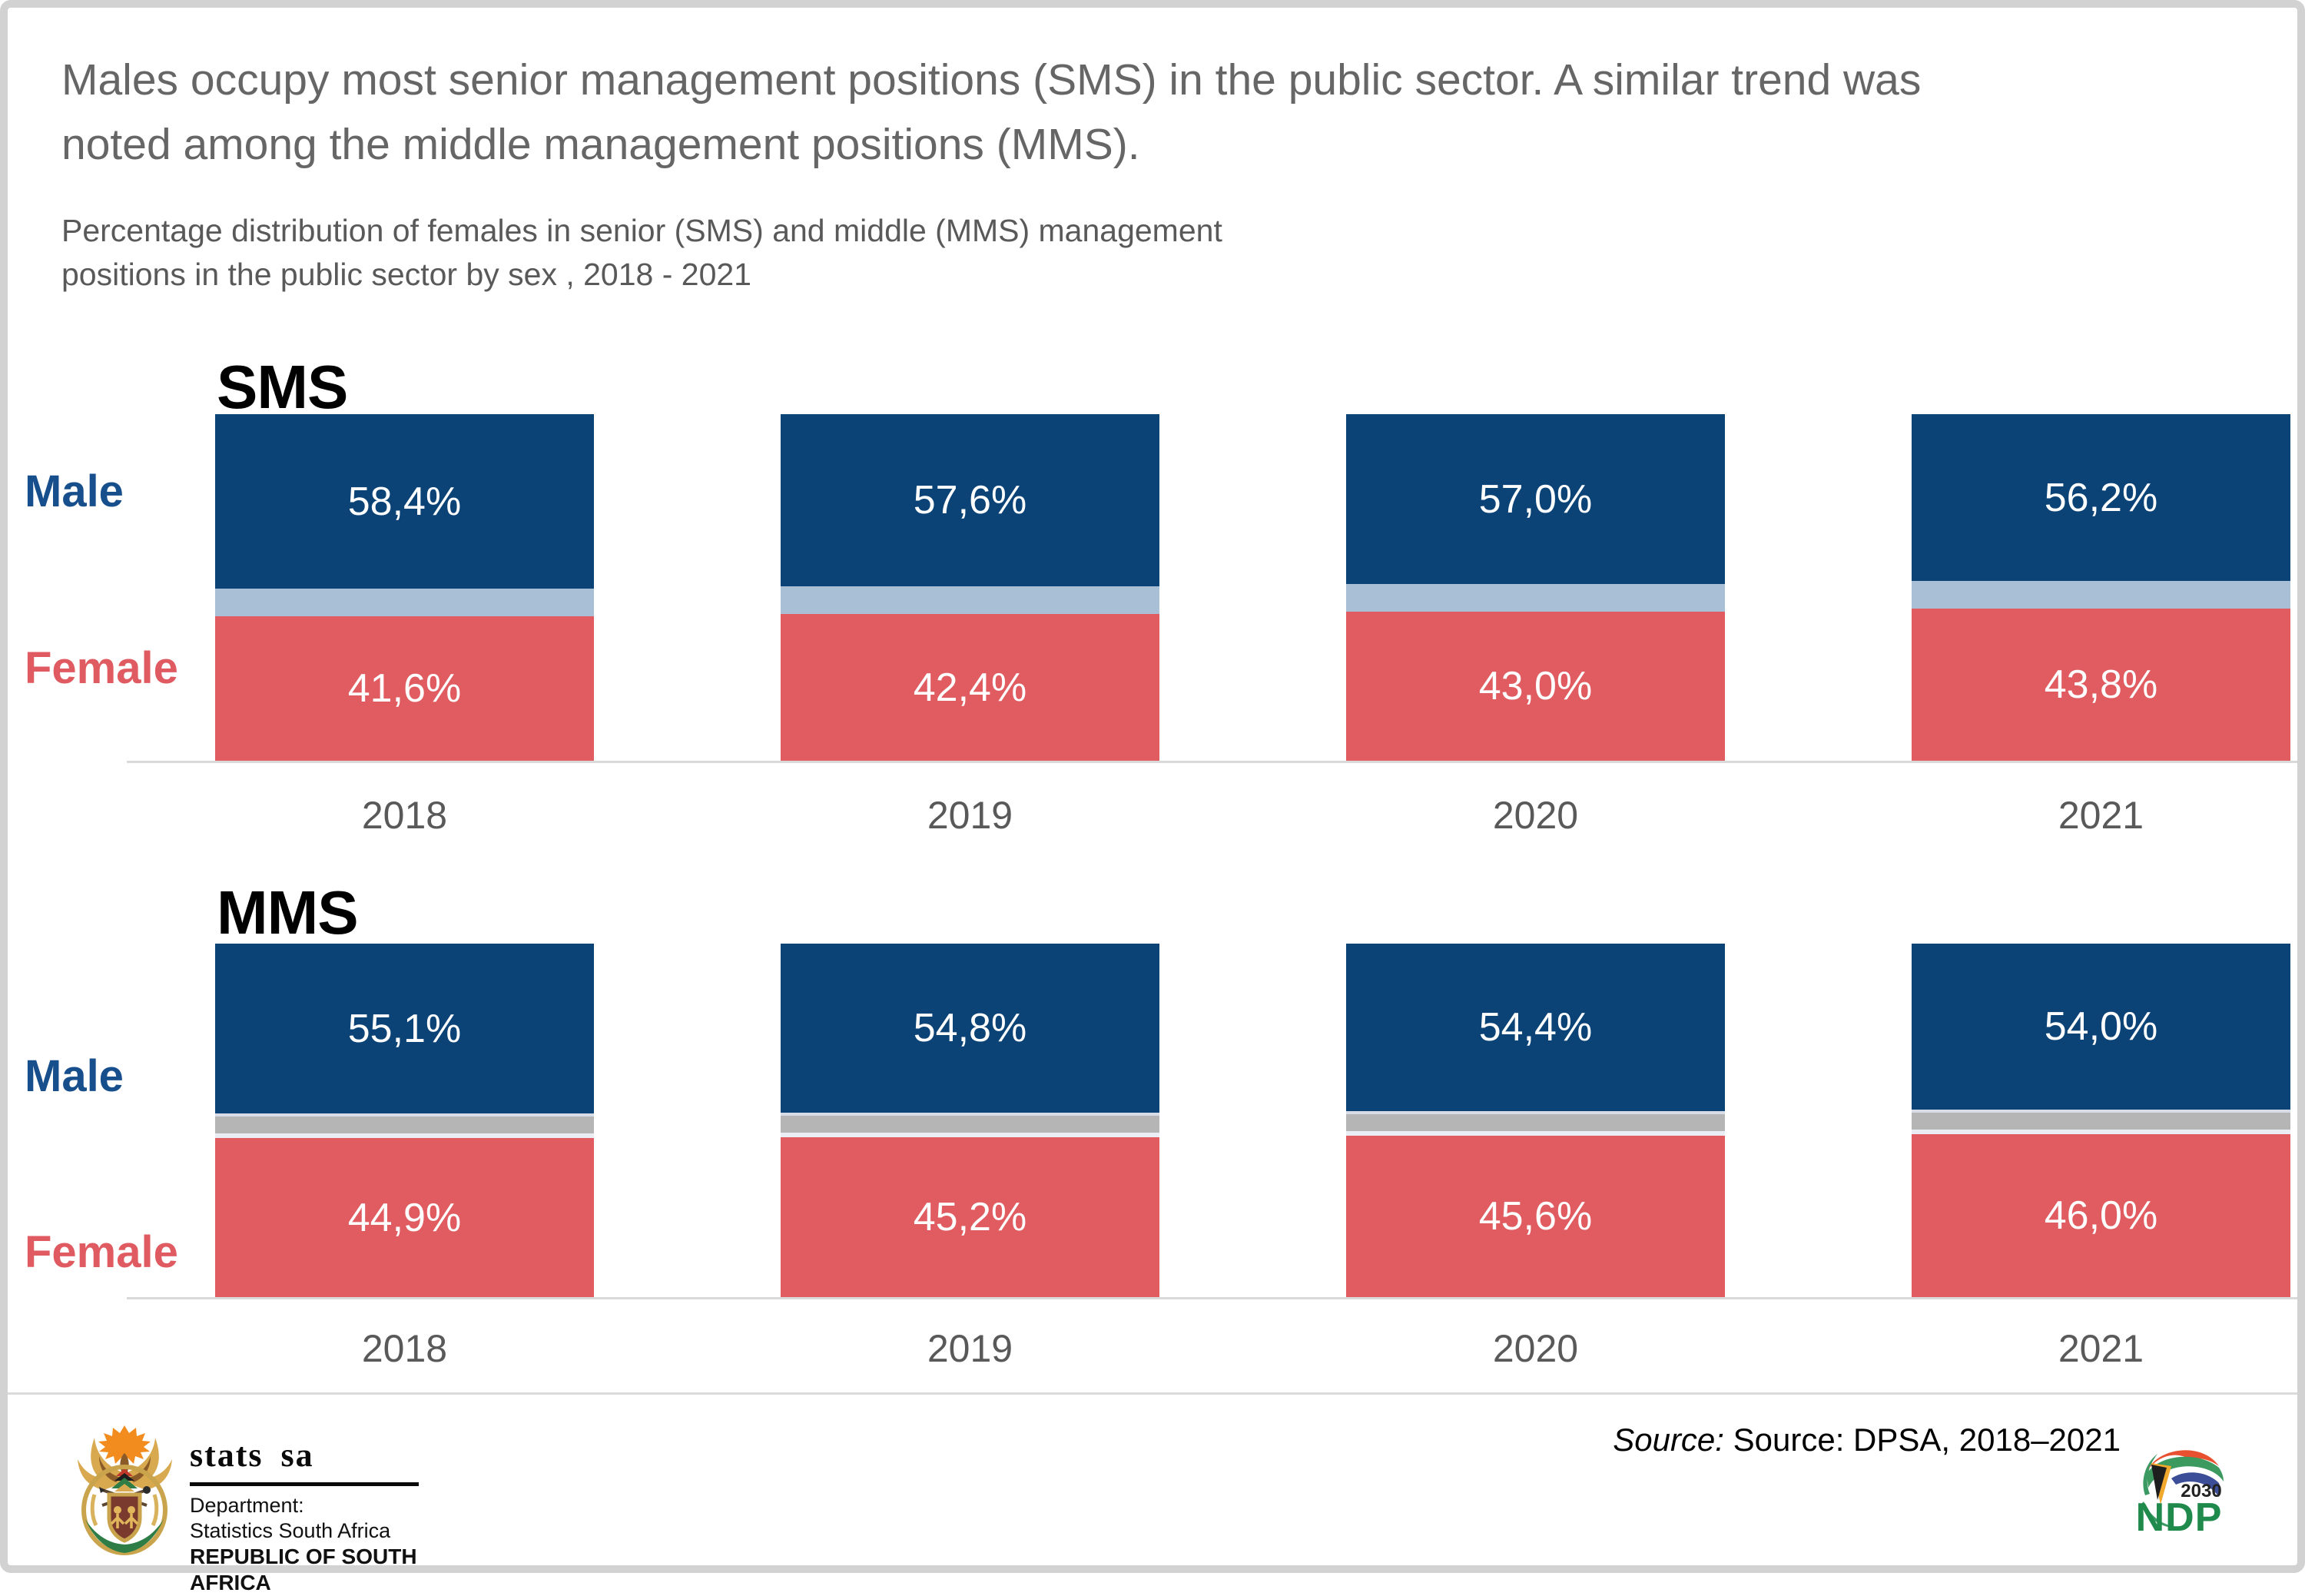 Image resolution: width=2305 pixels, height=1596 pixels. Describe the element at coordinates (288, 912) in the screenshot. I see `mms-chart-heading: MMS` at that location.